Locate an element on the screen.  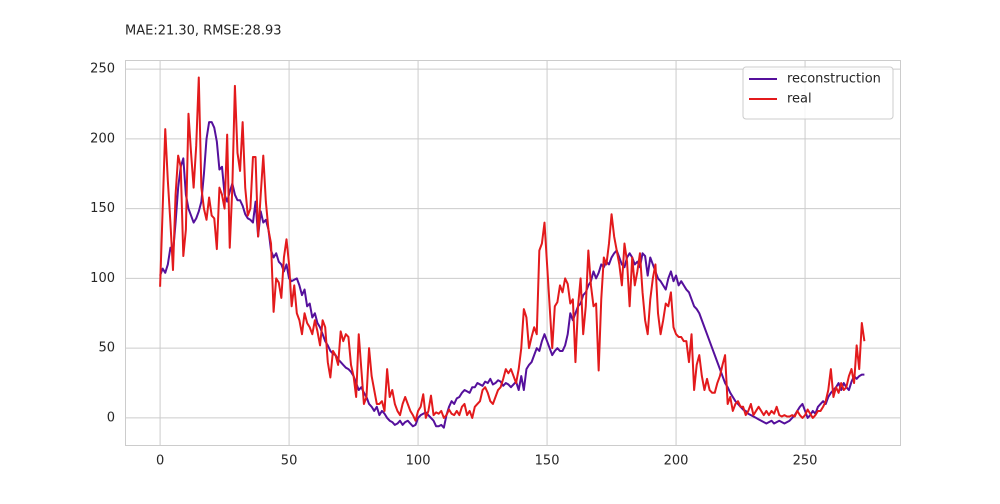
legend-box is located at coordinates (818, 93).